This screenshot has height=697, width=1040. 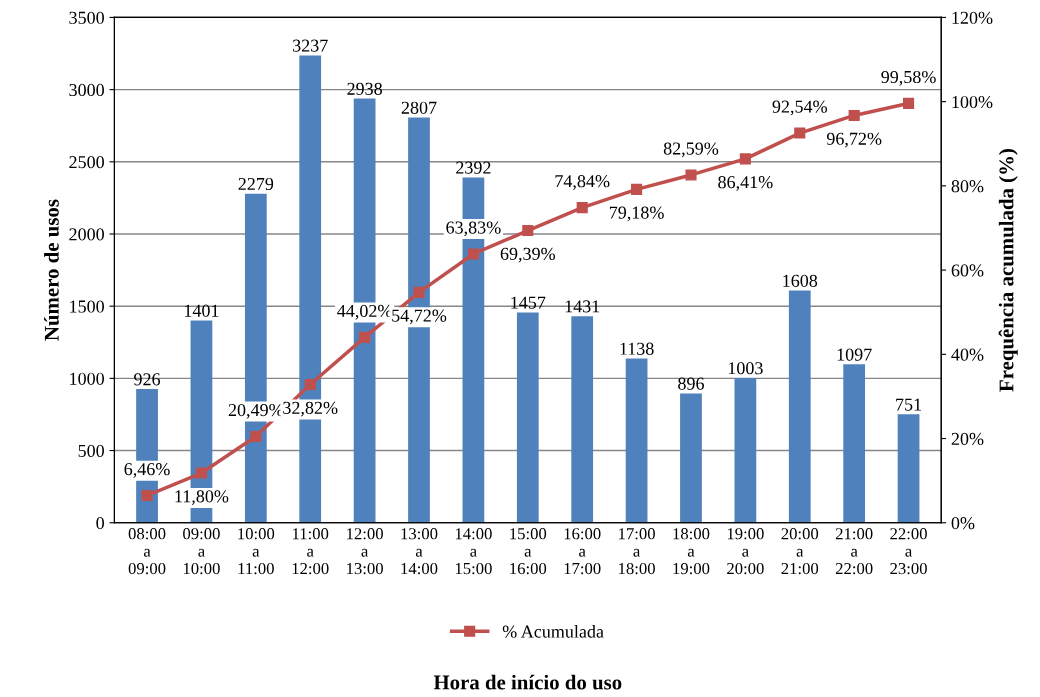 What do you see at coordinates (201, 310) in the screenshot?
I see `data-label: 1401` at bounding box center [201, 310].